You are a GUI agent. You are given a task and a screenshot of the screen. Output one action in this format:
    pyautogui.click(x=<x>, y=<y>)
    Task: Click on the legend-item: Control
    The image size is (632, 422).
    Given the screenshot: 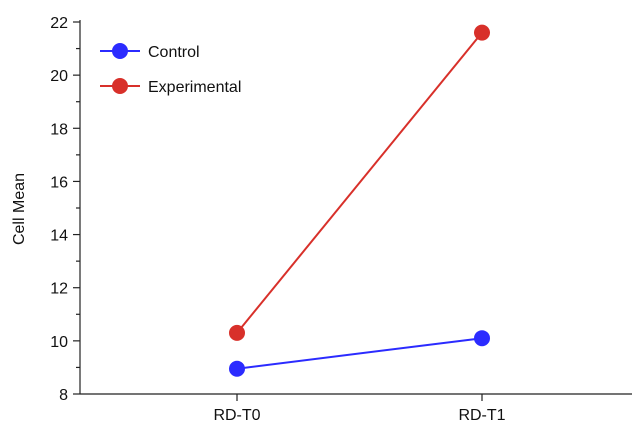 What is the action you would take?
    pyautogui.click(x=150, y=52)
    